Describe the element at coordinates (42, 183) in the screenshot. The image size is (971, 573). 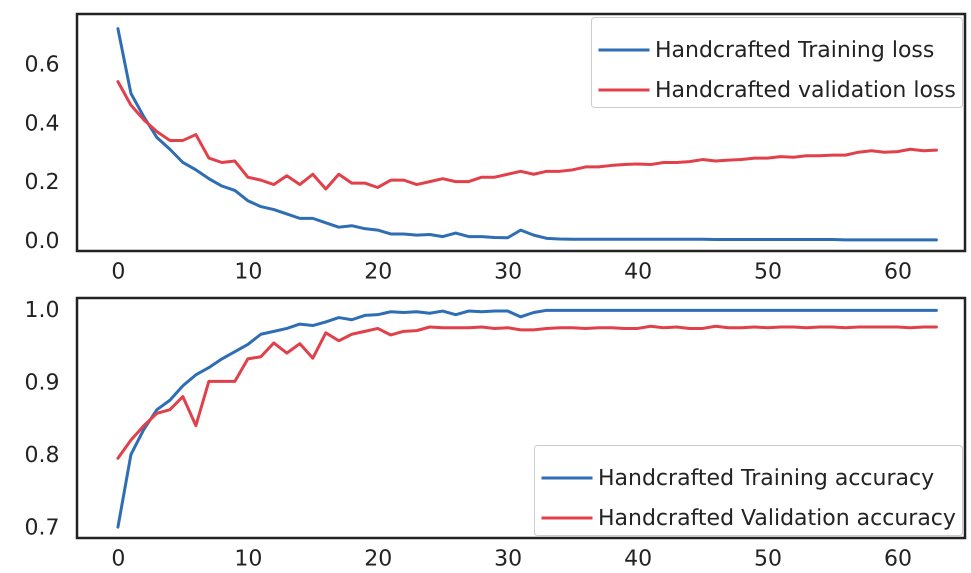
I see `y-tick-label: 0.2` at that location.